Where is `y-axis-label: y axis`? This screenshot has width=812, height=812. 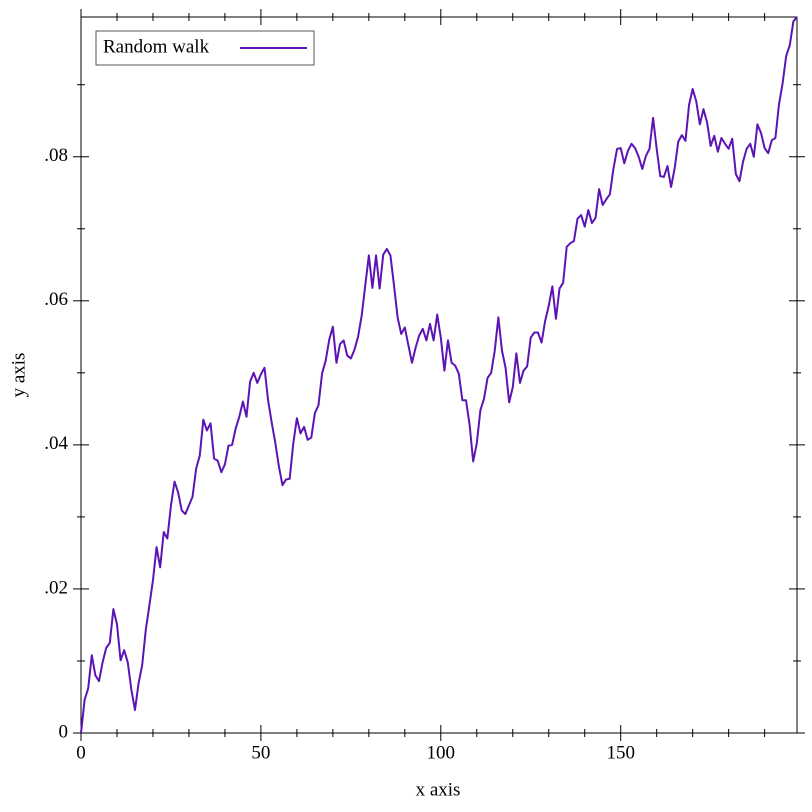 y-axis-label: y axis is located at coordinates (18, 375).